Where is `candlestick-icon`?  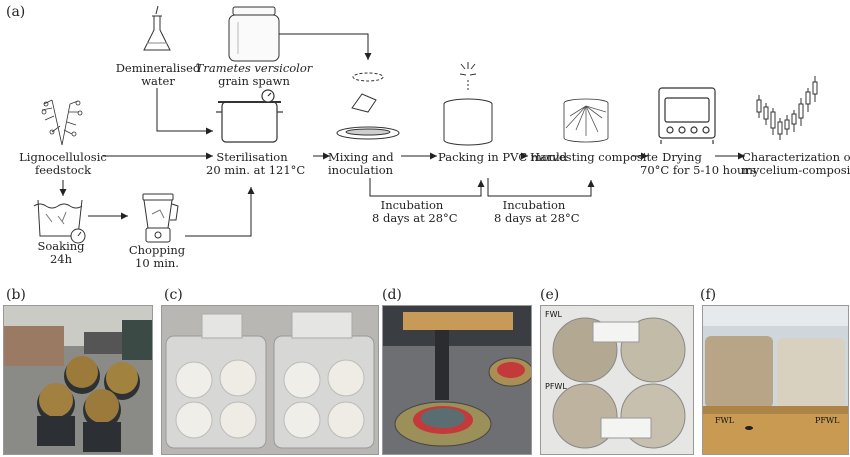 candlestick-icon is located at coordinates (787, 108).